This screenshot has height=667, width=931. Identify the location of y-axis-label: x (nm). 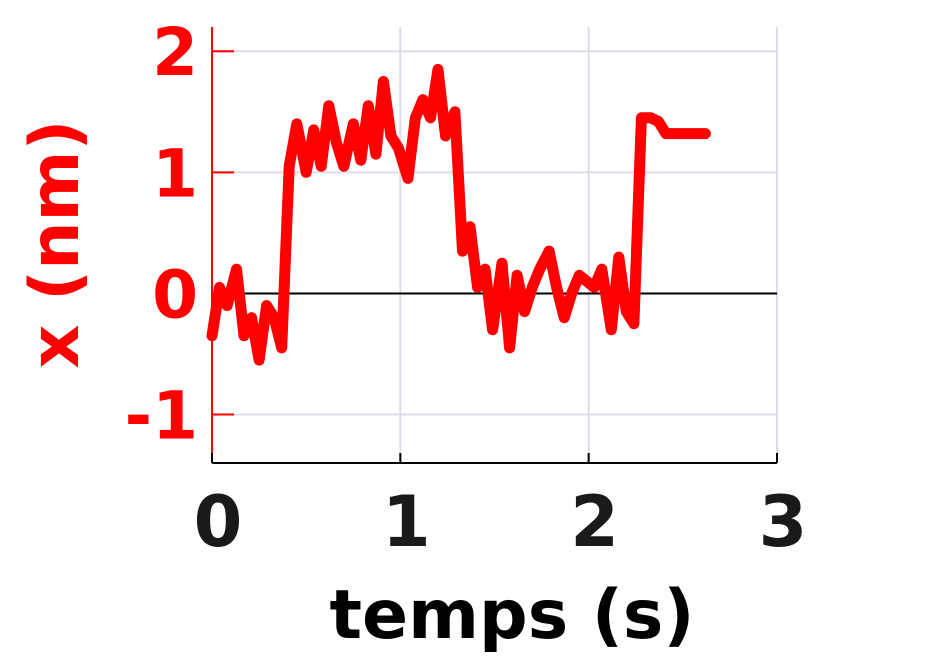
(55, 244).